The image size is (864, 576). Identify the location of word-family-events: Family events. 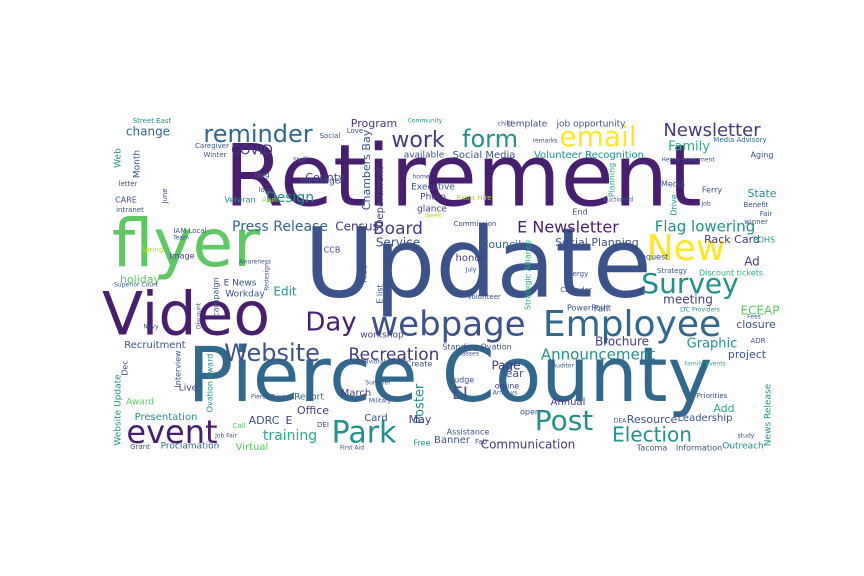
(704, 364).